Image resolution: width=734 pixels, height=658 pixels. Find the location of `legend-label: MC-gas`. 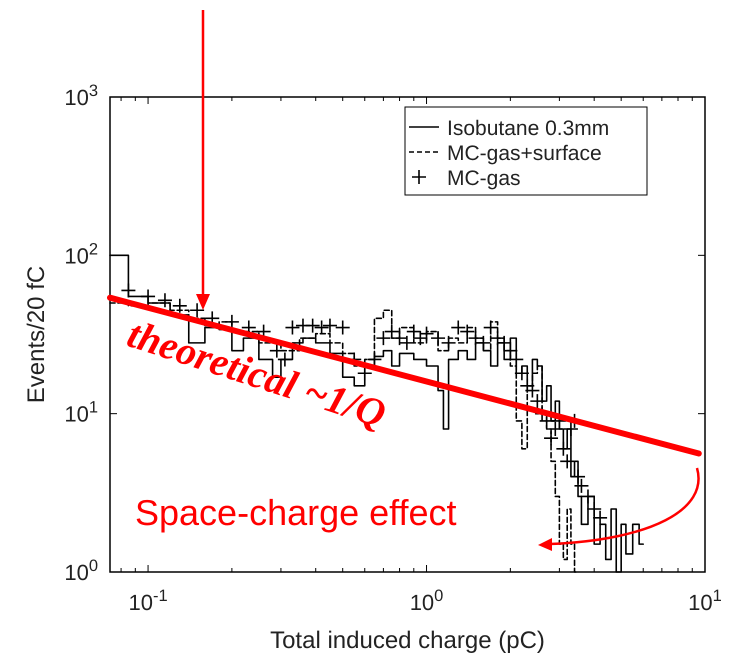

legend-label: MC-gas is located at coordinates (484, 178).